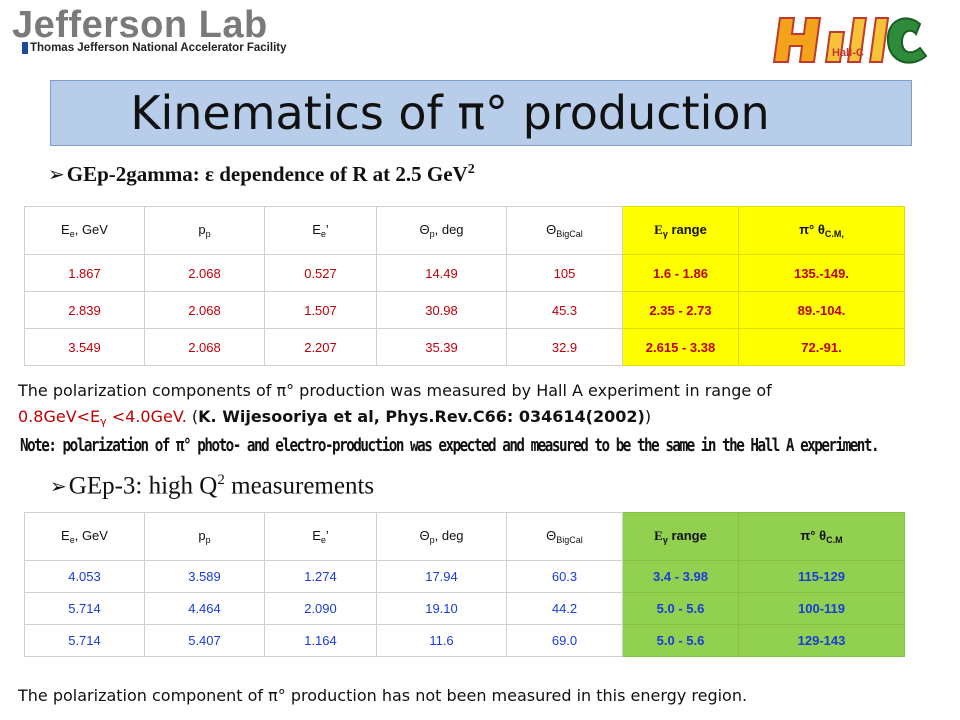  Describe the element at coordinates (441, 310) in the screenshot. I see `table-cell: 30.98` at that location.